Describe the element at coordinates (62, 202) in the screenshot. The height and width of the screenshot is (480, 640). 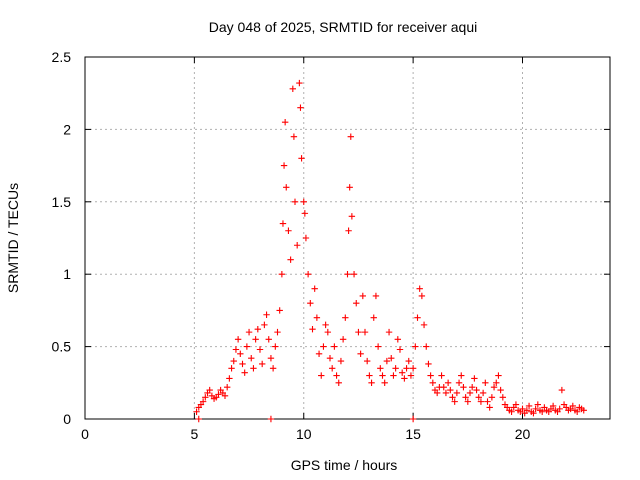
I see `y-tick-label: 1.5` at that location.